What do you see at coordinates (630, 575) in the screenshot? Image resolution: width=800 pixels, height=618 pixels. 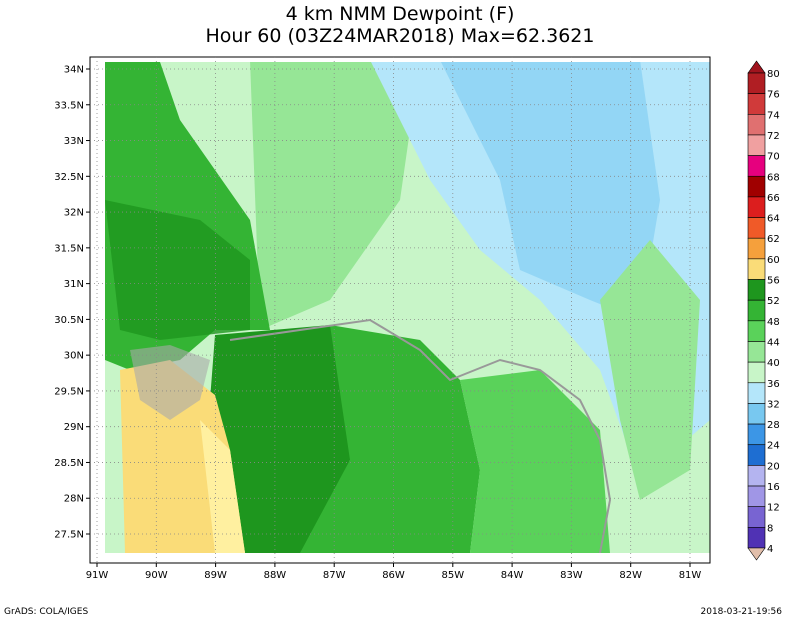 I see `lon-label: 82W` at bounding box center [630, 575].